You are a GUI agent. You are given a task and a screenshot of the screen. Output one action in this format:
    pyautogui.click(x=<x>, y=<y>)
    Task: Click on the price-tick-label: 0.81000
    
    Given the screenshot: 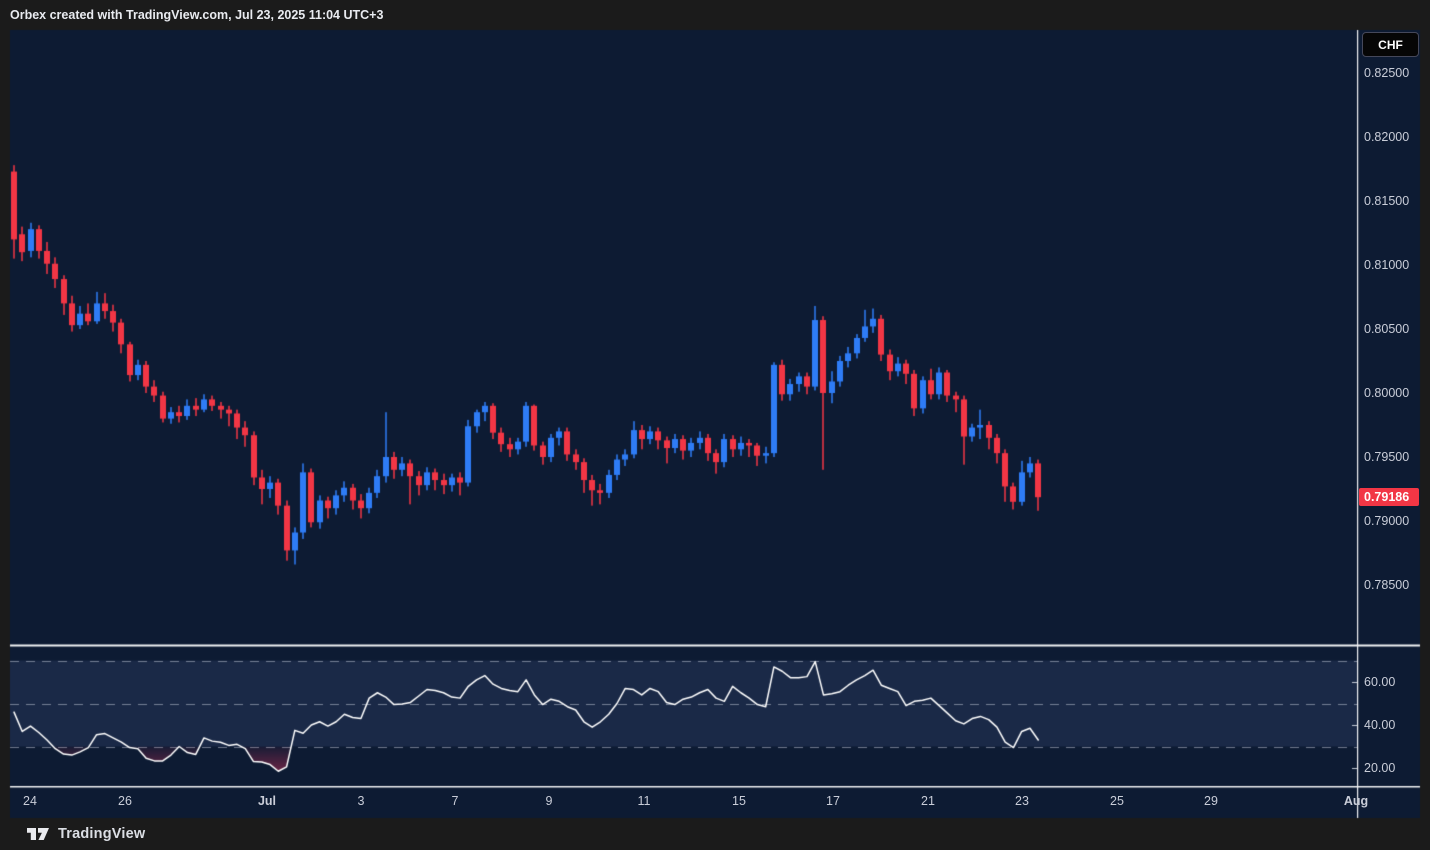 What is the action you would take?
    pyautogui.click(x=1387, y=265)
    